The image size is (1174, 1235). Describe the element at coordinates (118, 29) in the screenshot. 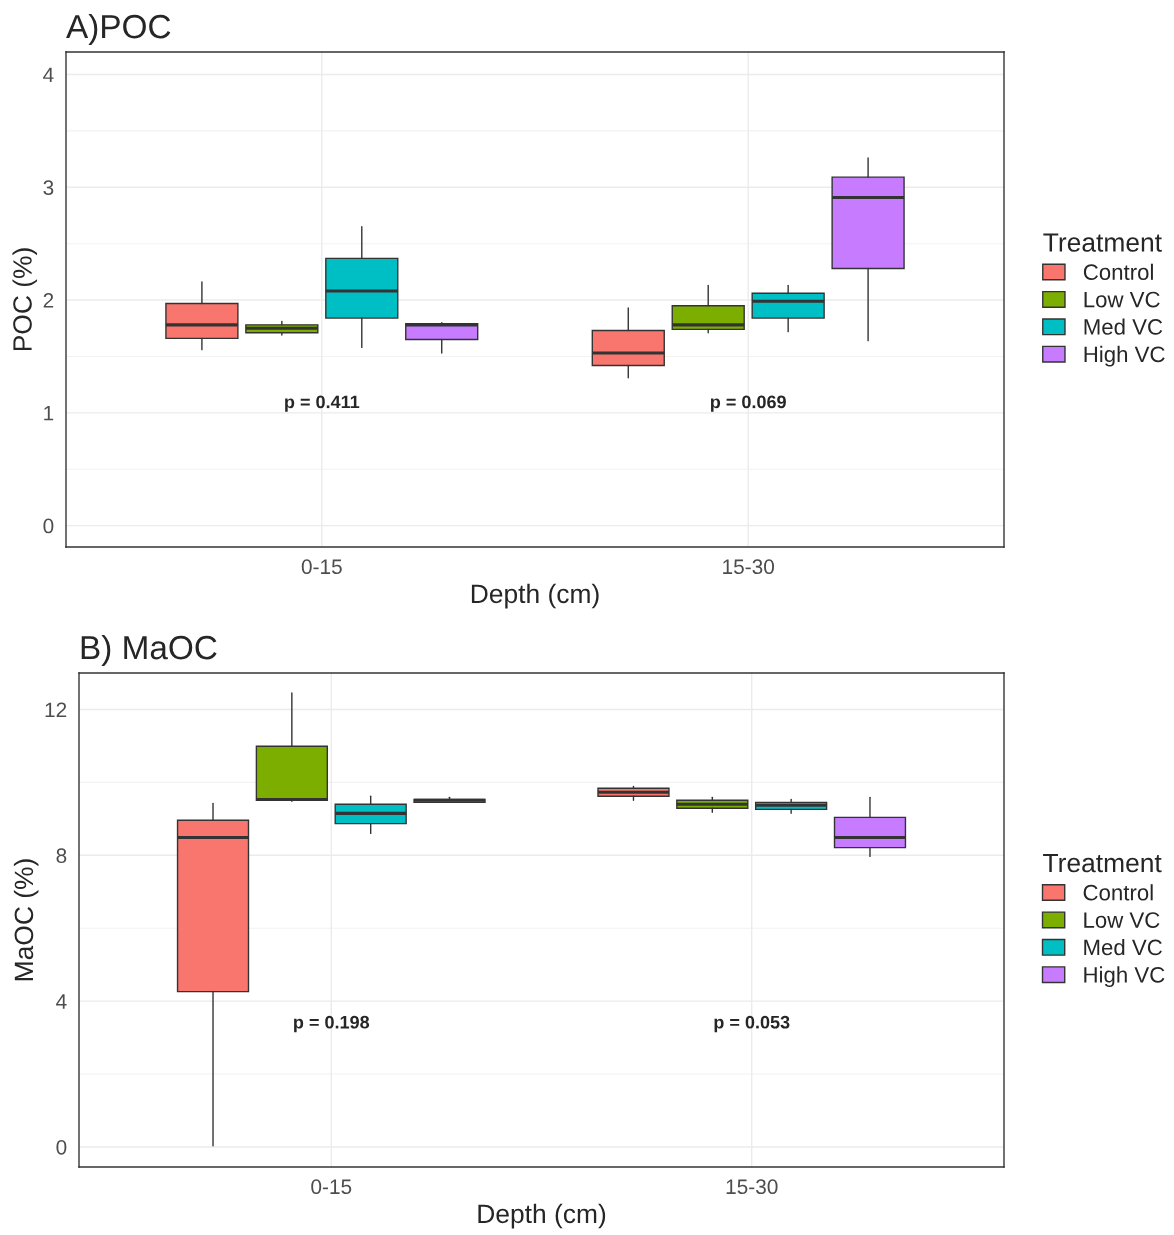

I see `chart-title: A)POC` at that location.